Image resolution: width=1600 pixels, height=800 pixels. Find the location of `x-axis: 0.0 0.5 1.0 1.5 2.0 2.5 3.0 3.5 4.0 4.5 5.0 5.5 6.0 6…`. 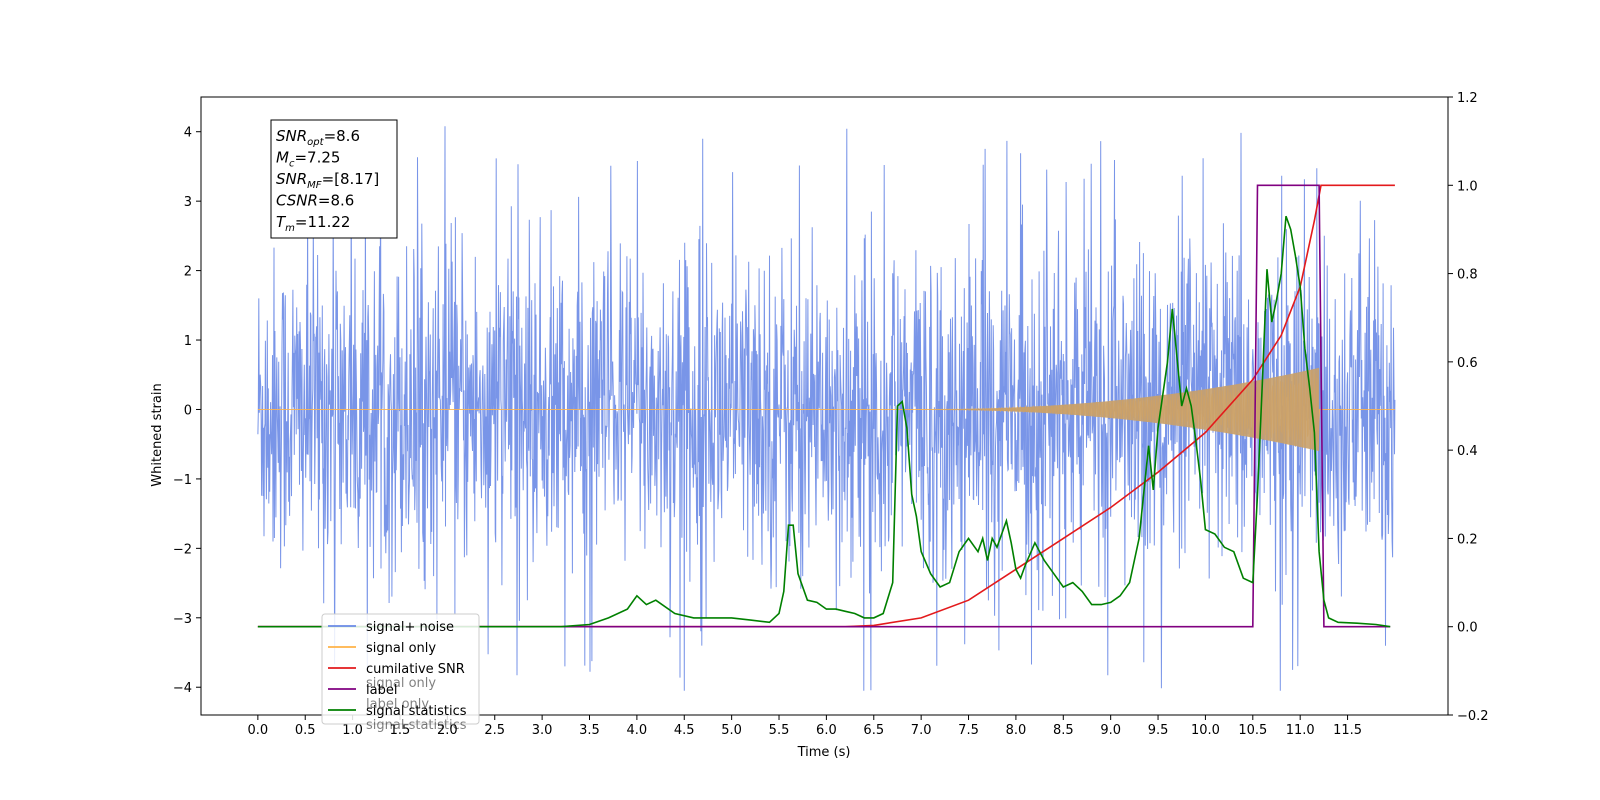

x-axis: 0.0 0.5 1.0 1.5 2.0 2.5 3.0 3.5 4.0 4.5 5.0 5.5 6.0 6… is located at coordinates (805, 726).